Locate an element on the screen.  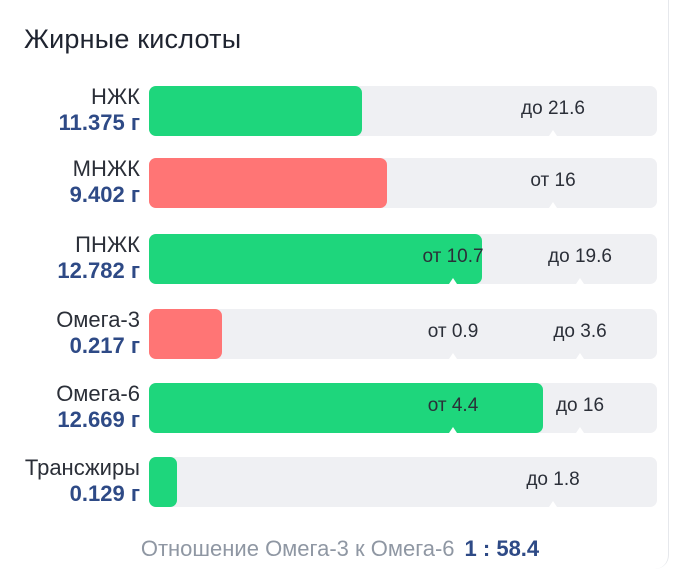
range-marker: до 19.6 is located at coordinates (580, 259).